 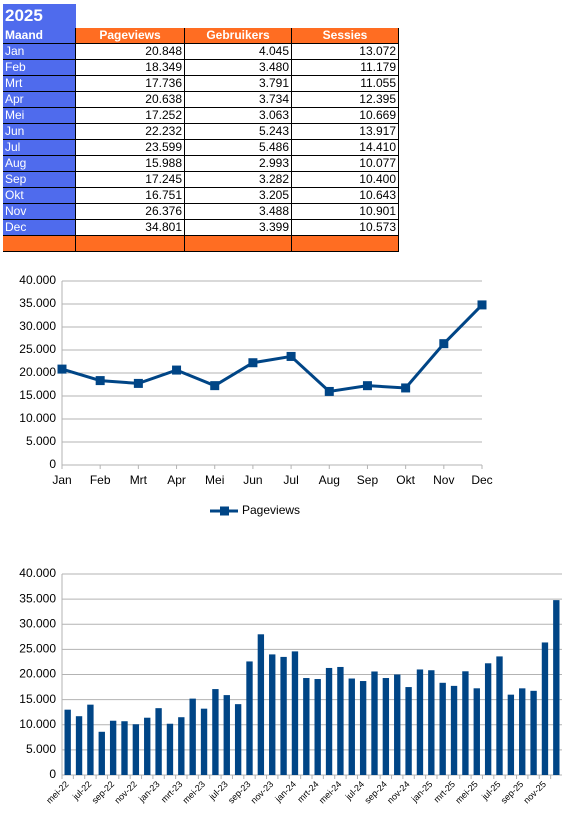 I want to click on x-tick-label: mrt-25, so click(x=444, y=791).